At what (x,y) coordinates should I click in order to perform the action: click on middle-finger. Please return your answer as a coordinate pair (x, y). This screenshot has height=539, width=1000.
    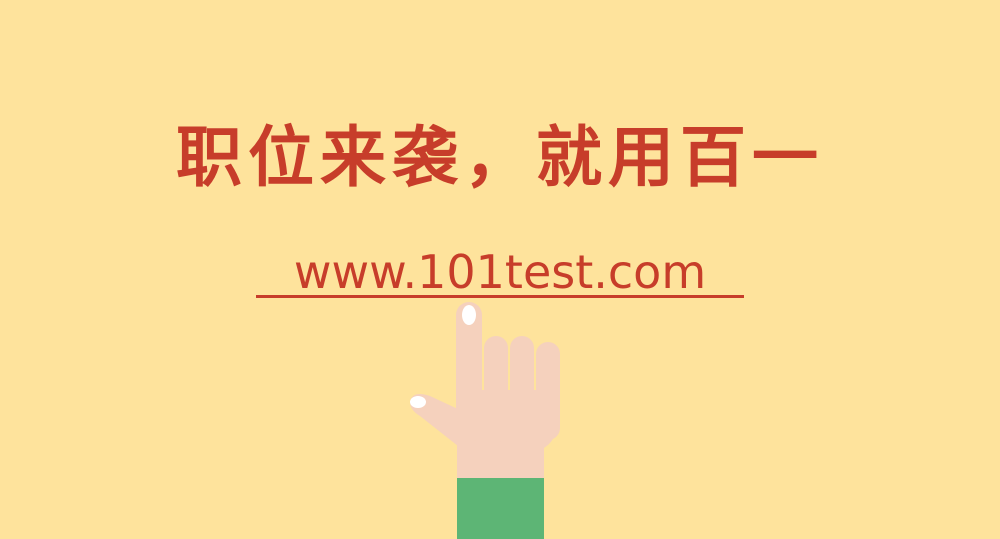
    Looking at the image, I should click on (496, 389).